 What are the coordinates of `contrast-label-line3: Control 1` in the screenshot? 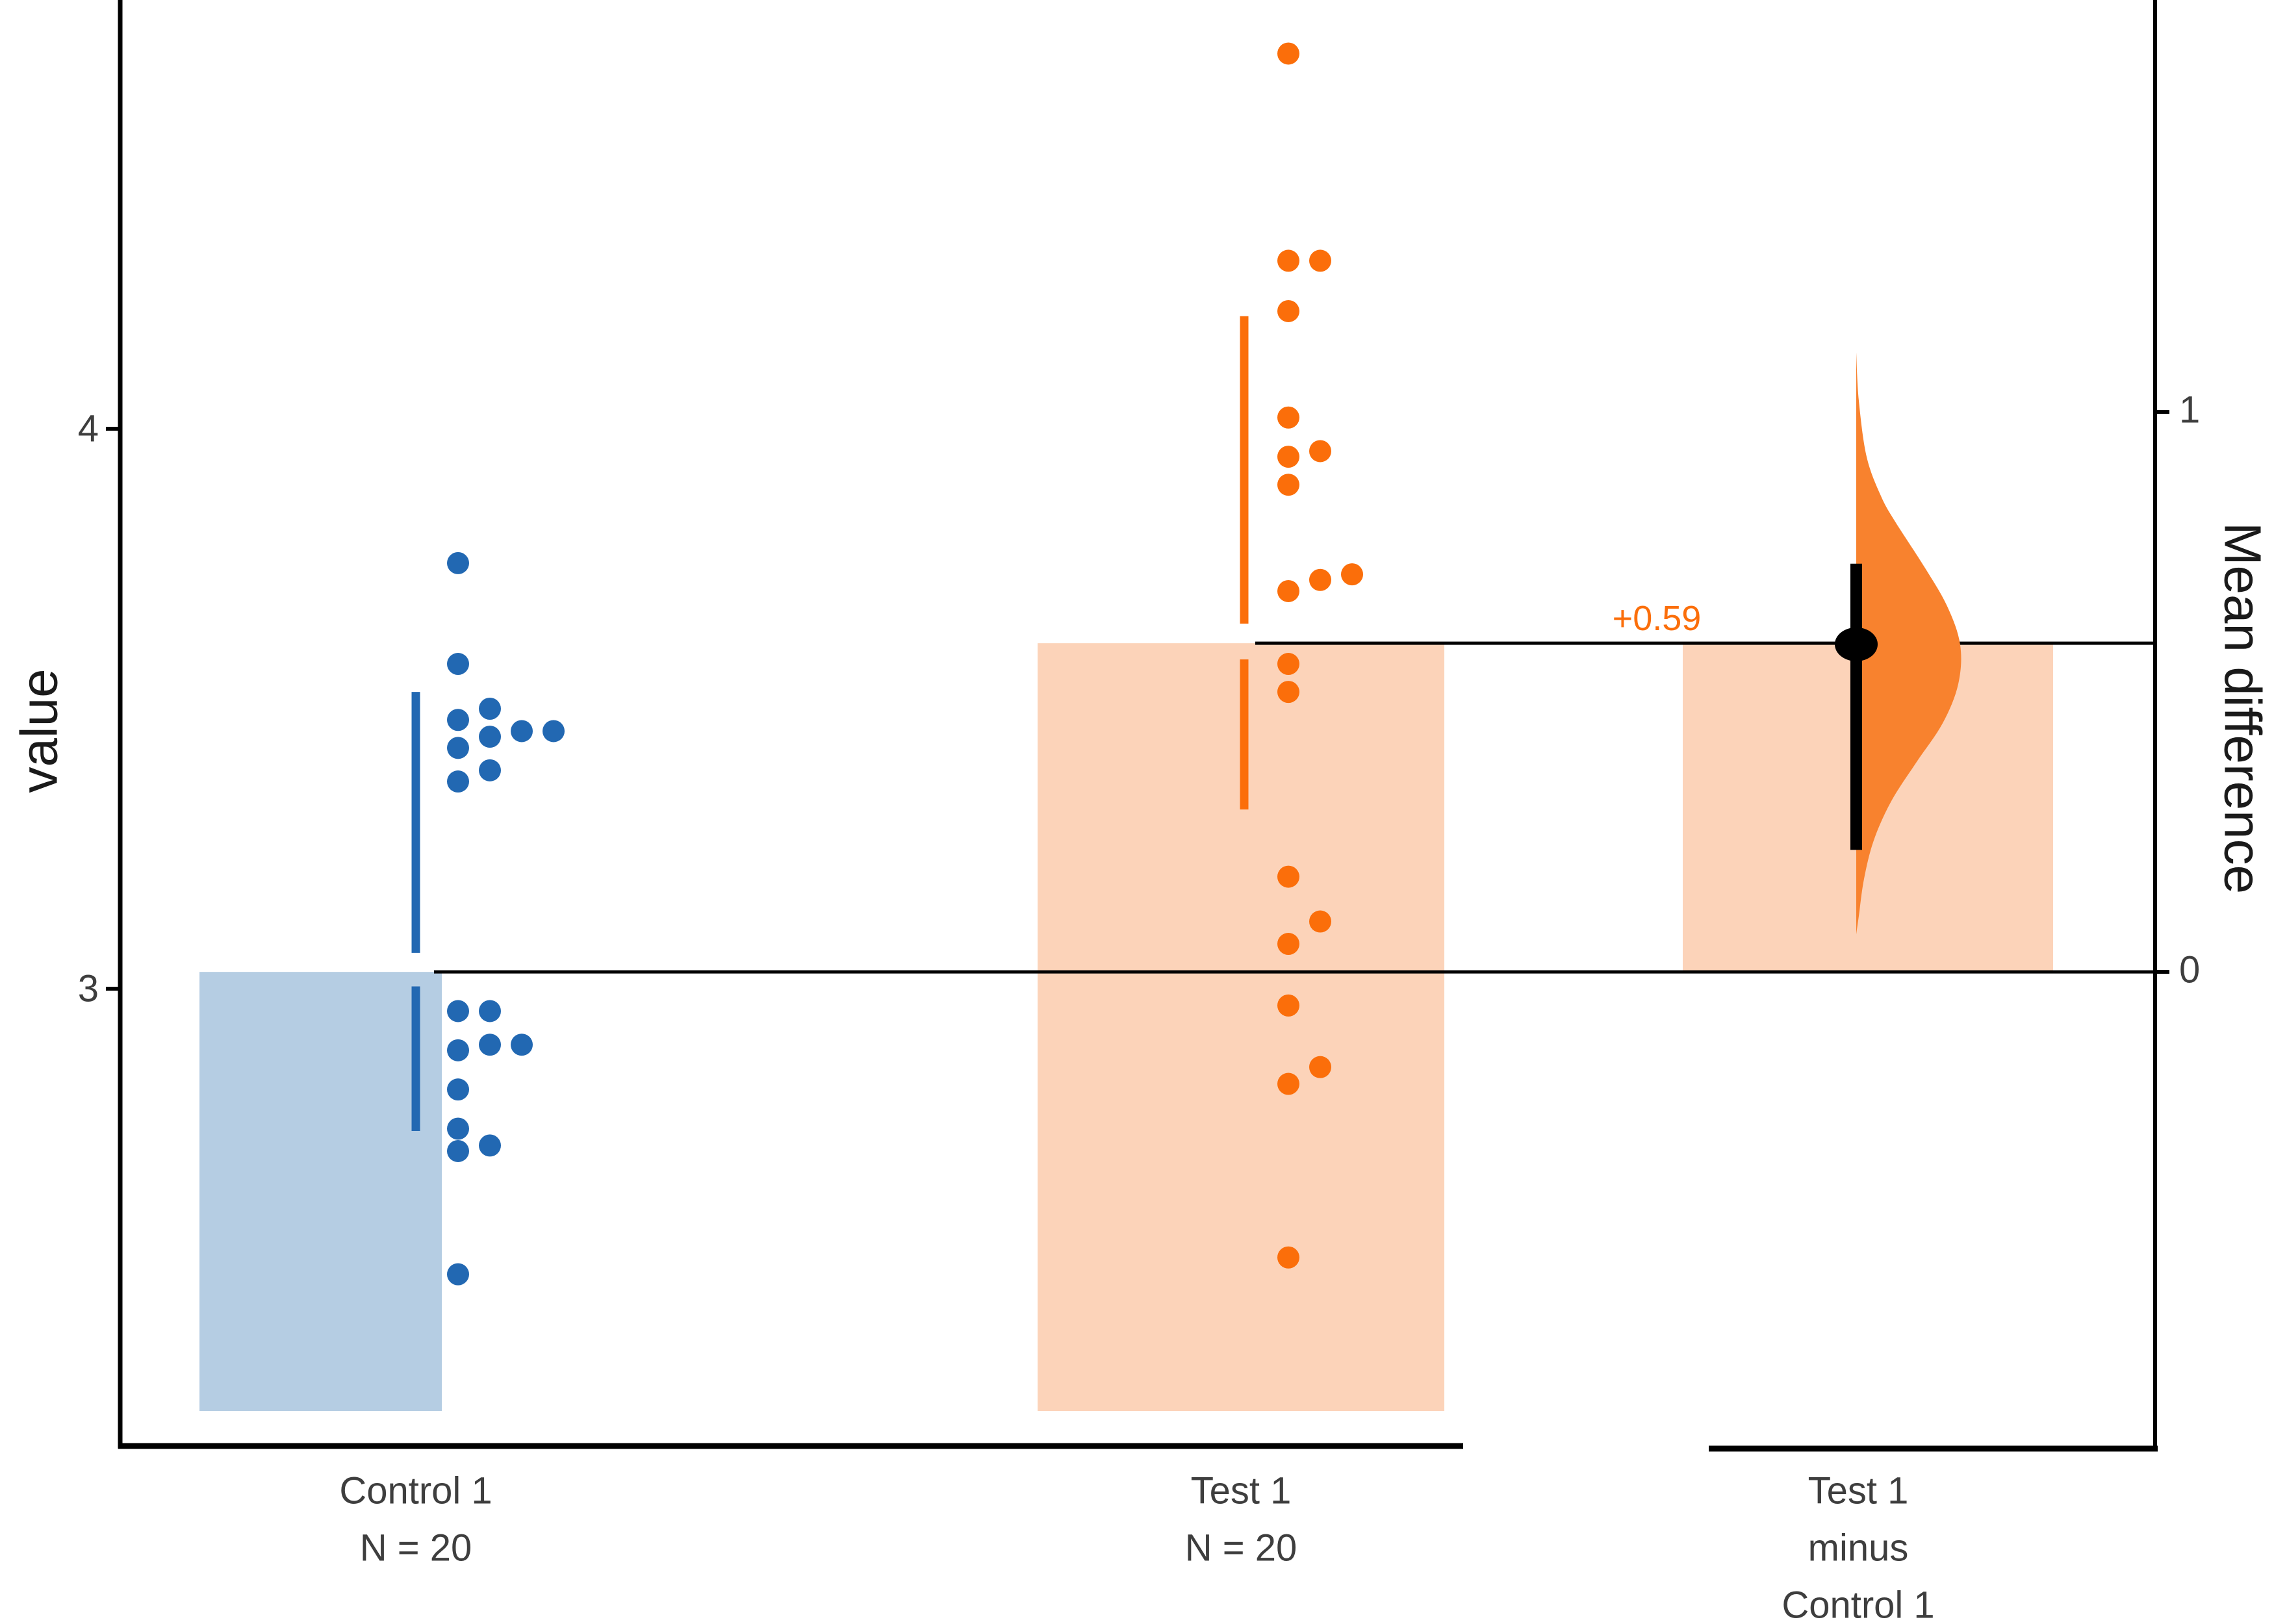 It's located at (1858, 1604).